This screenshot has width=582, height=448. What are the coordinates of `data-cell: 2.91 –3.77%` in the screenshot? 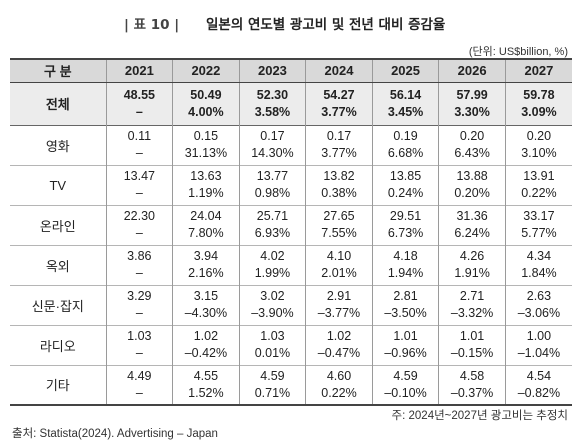 It's located at (339, 305).